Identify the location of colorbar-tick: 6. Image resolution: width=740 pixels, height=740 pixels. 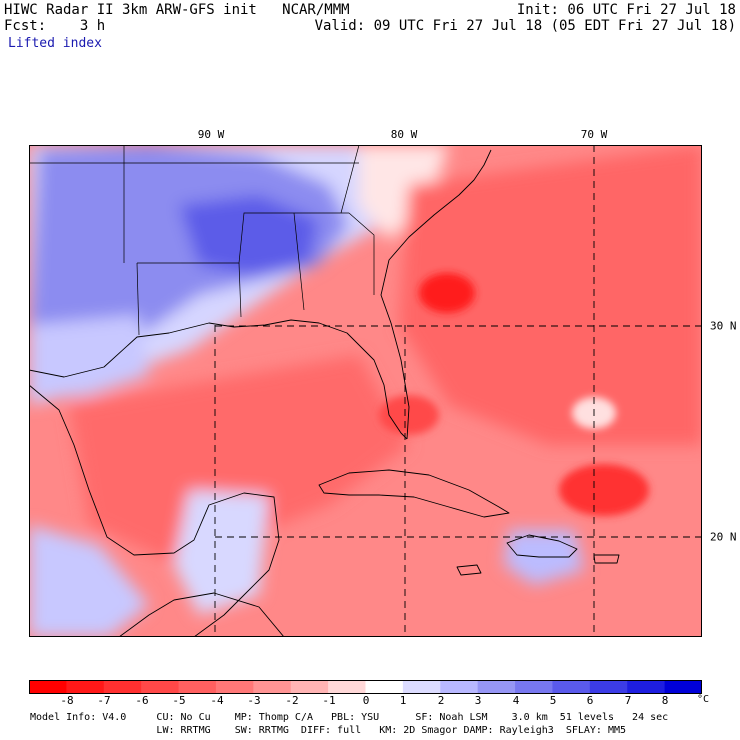
(590, 700).